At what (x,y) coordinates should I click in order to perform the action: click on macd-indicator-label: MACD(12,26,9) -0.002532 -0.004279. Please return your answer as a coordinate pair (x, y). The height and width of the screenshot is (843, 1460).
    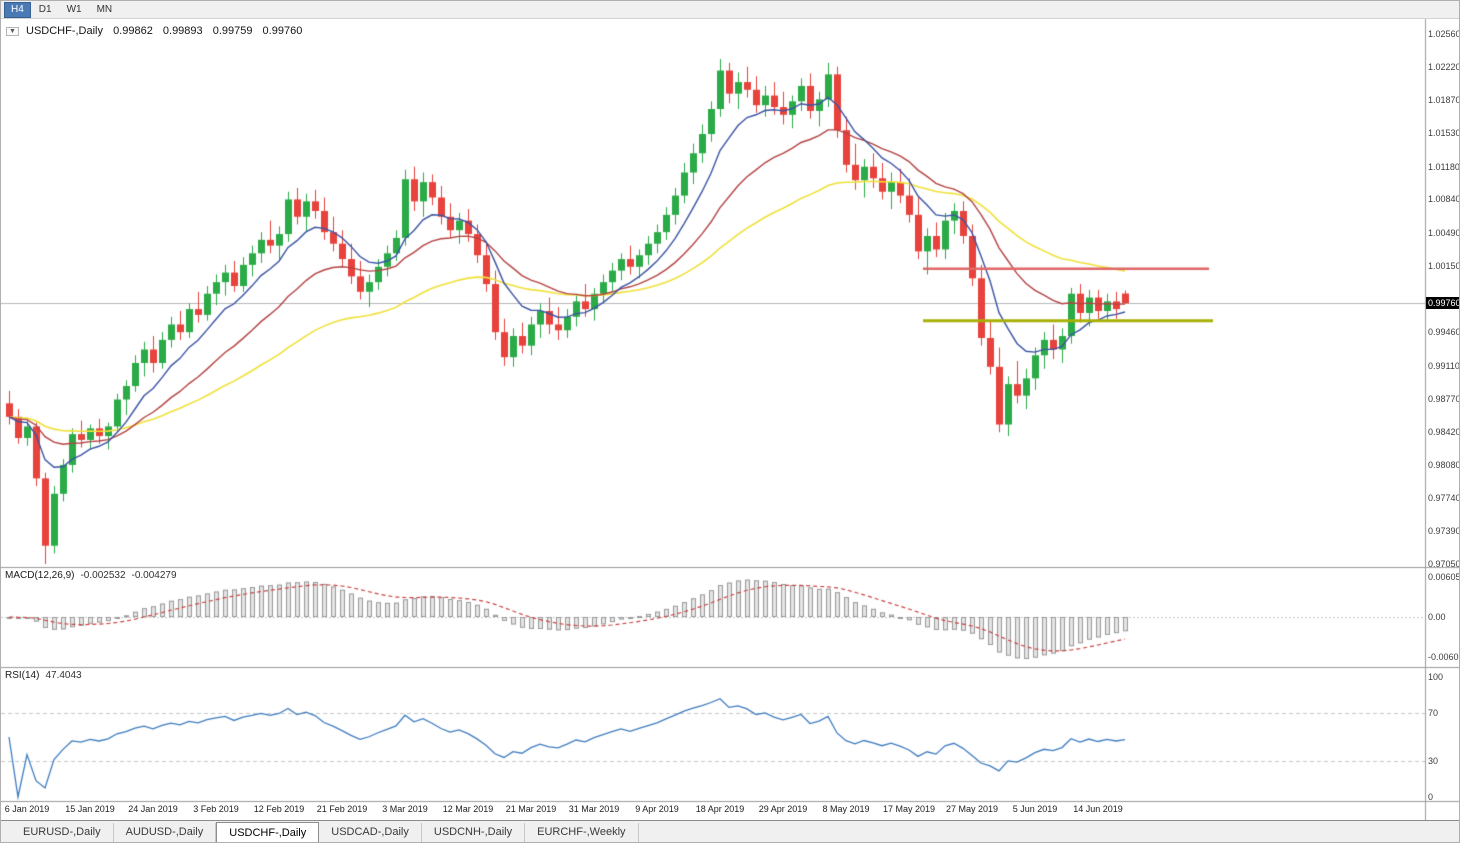
    Looking at the image, I should click on (91, 575).